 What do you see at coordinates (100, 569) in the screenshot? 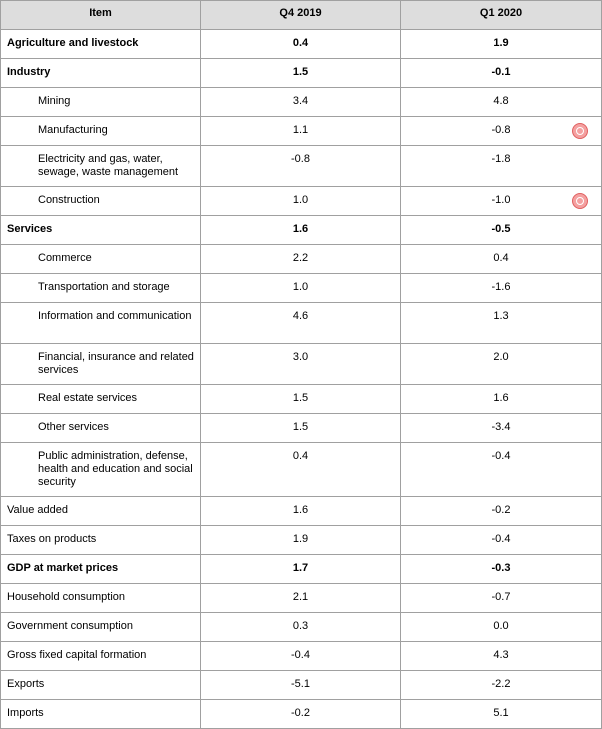
I see `row-label: GDP at market prices` at bounding box center [100, 569].